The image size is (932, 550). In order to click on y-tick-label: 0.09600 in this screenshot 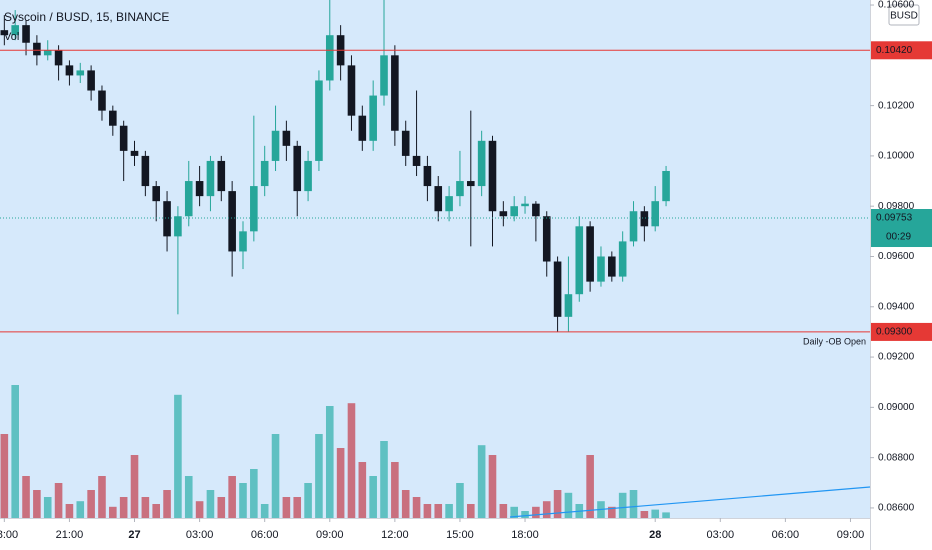, I will do `click(896, 256)`.